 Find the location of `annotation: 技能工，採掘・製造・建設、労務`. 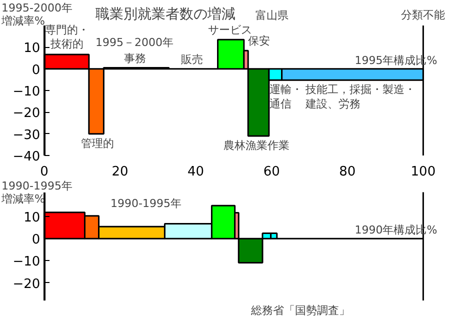

annotation: 技能工，採掘・製造・建設、労務 is located at coordinates (360, 96).